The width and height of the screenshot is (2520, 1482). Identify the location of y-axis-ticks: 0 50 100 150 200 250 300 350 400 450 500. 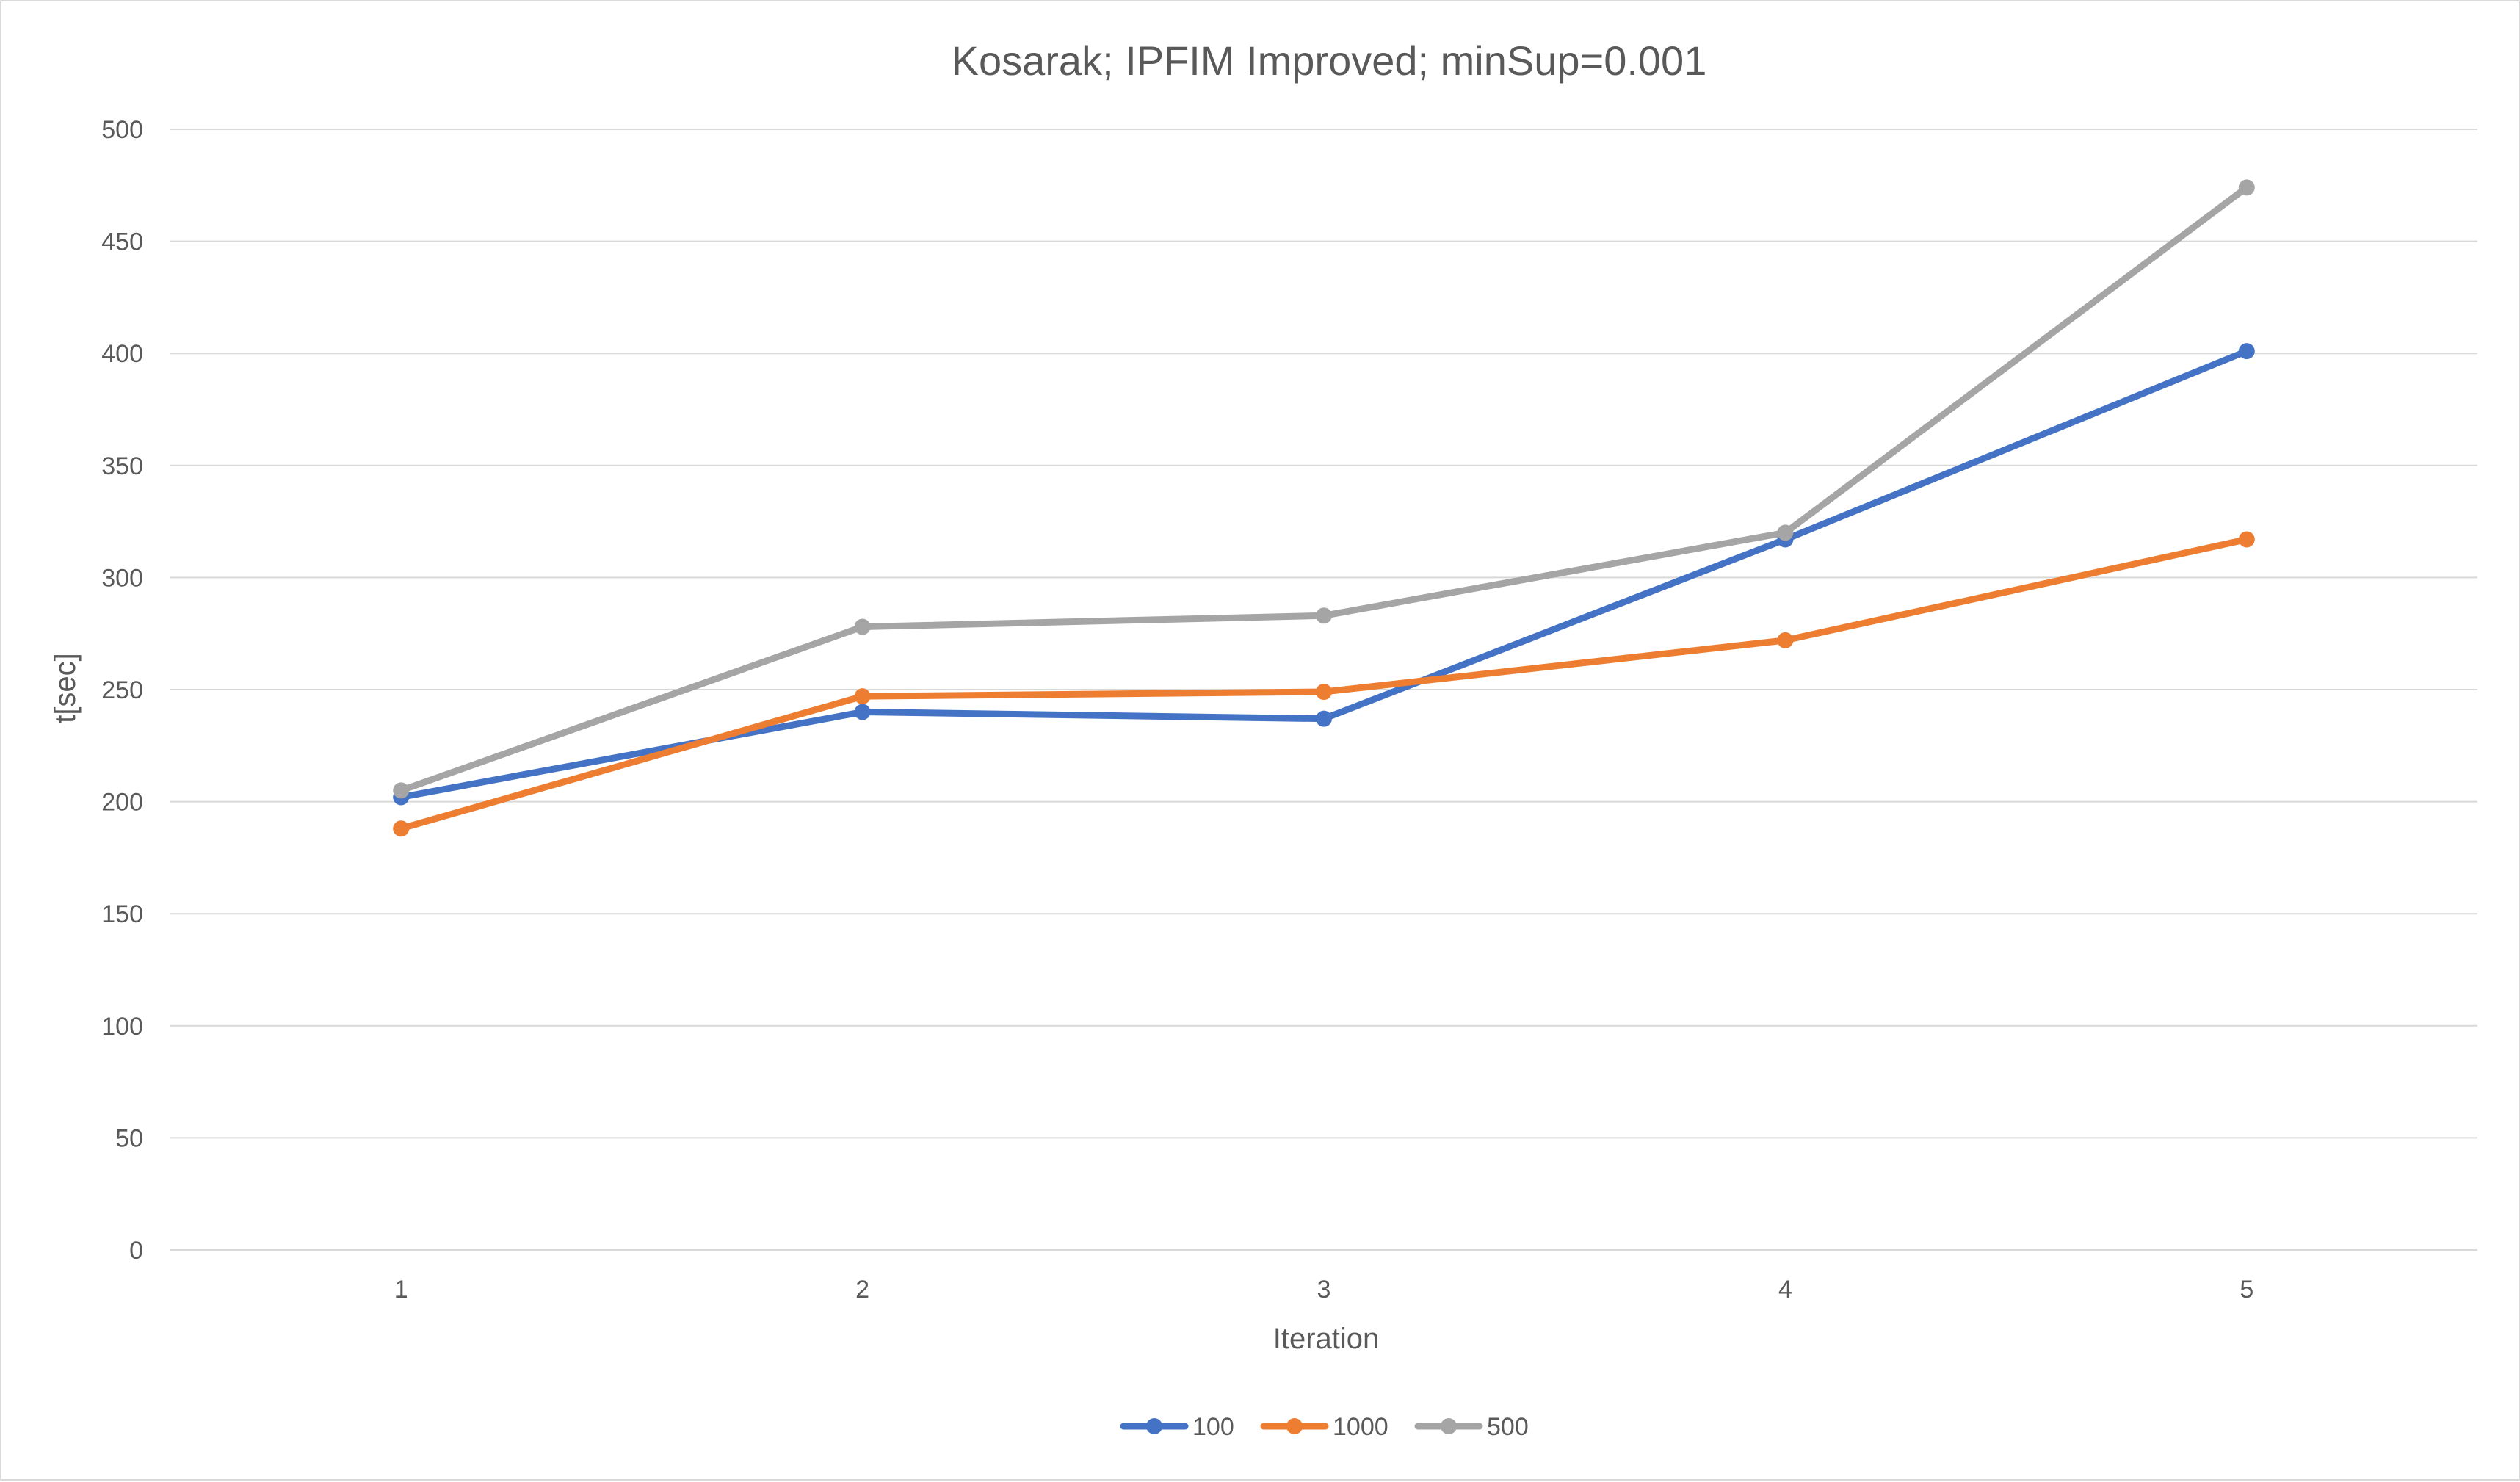
(122, 690).